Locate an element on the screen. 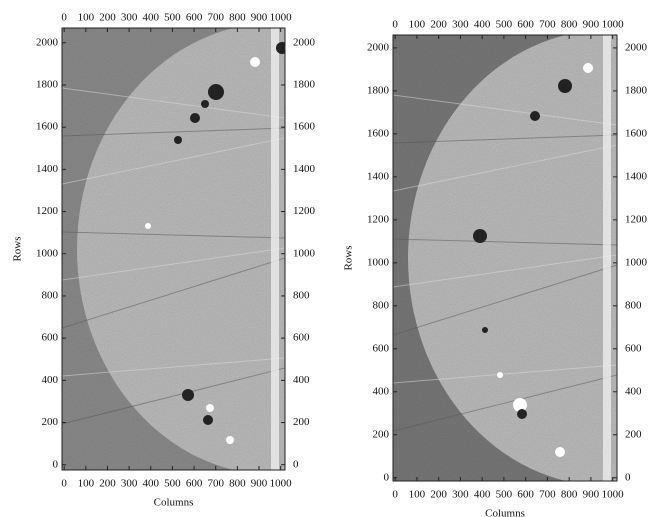 This screenshot has width=648, height=517. x-tick-label: 800 is located at coordinates (569, 495).